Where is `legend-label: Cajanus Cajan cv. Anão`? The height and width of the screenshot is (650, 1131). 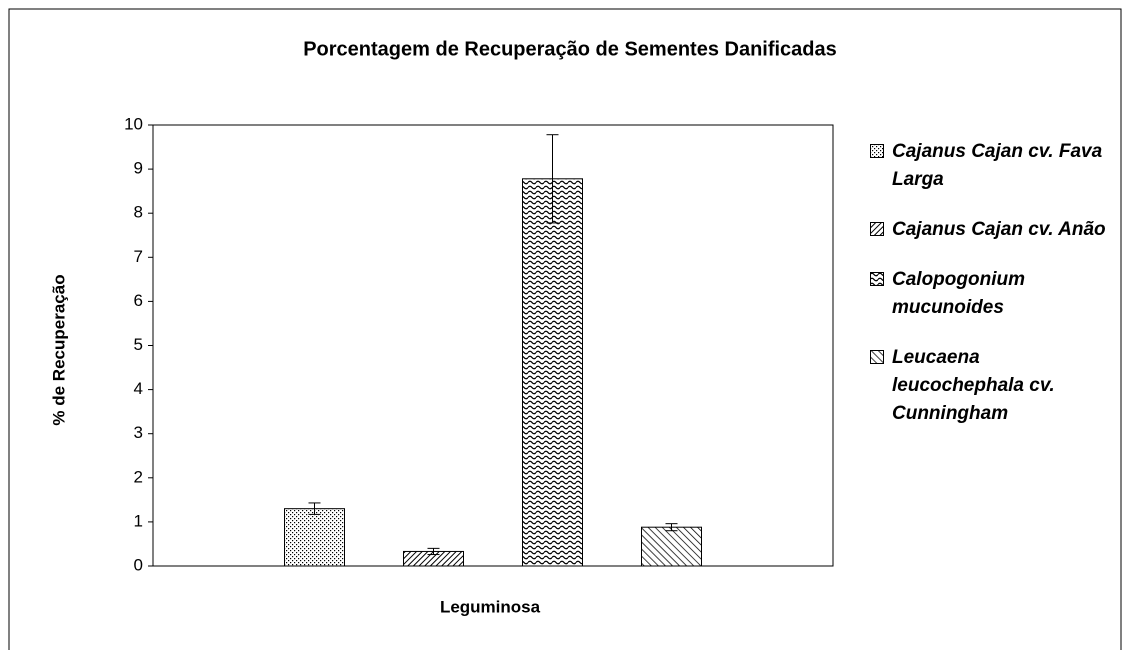
legend-label: Cajanus Cajan cv. Anão is located at coordinates (999, 229).